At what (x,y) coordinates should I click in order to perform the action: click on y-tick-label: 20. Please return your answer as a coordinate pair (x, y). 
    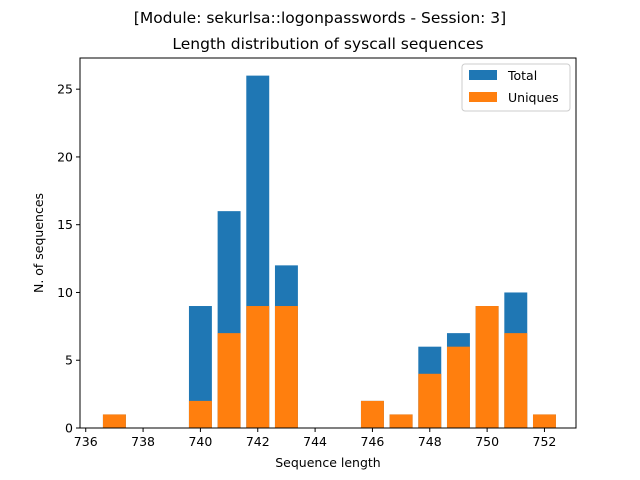
    Looking at the image, I should click on (65, 156).